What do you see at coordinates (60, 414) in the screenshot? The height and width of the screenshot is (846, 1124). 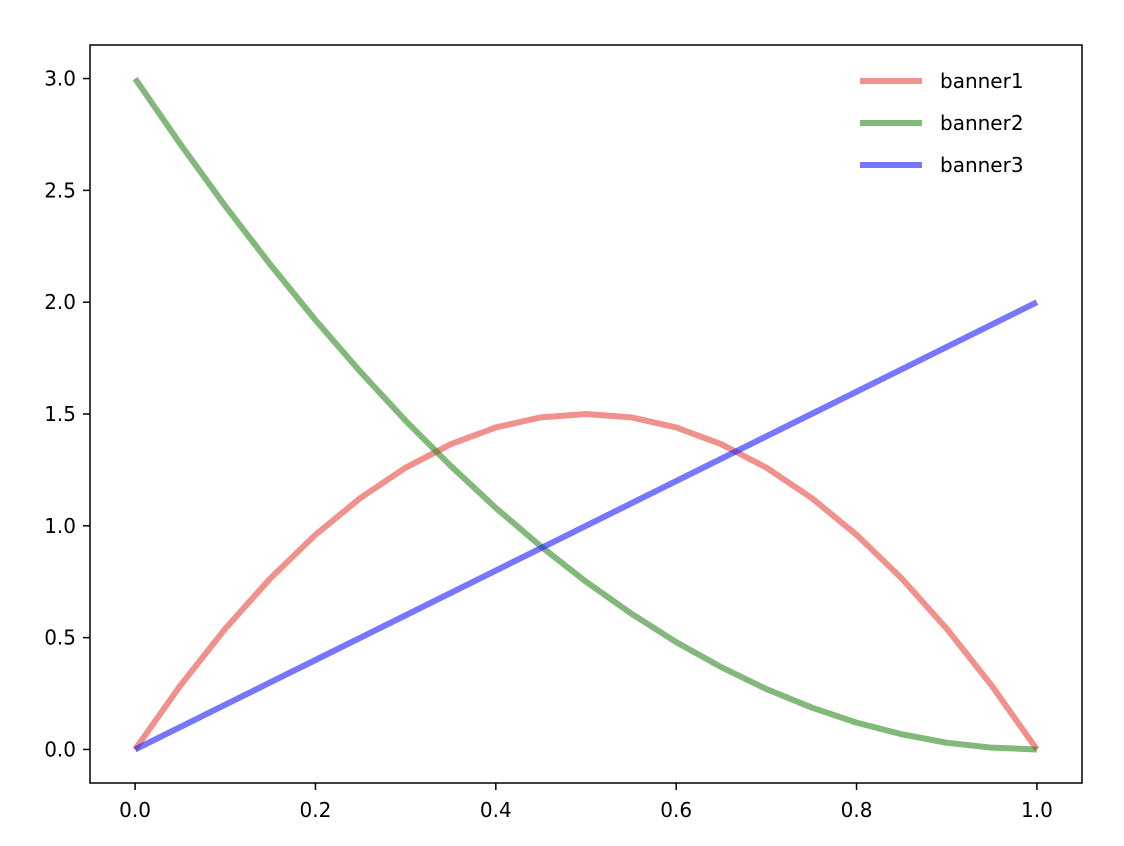 I see `y-tick-label: 1.5` at bounding box center [60, 414].